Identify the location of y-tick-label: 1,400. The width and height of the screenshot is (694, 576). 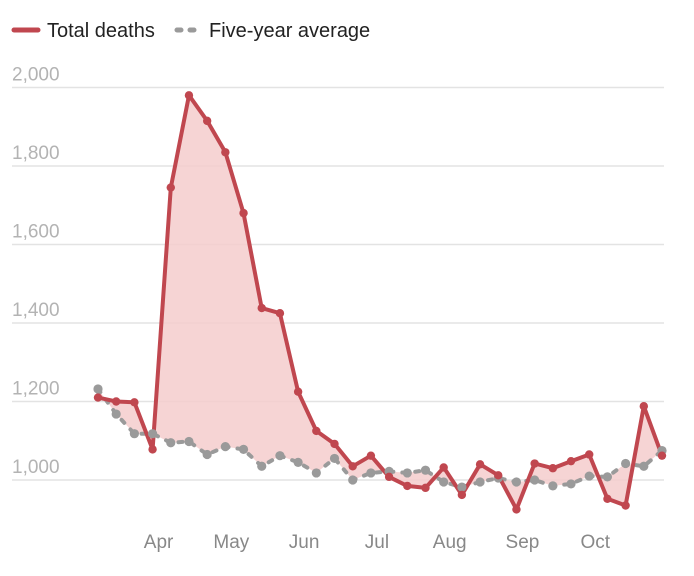
(36, 310).